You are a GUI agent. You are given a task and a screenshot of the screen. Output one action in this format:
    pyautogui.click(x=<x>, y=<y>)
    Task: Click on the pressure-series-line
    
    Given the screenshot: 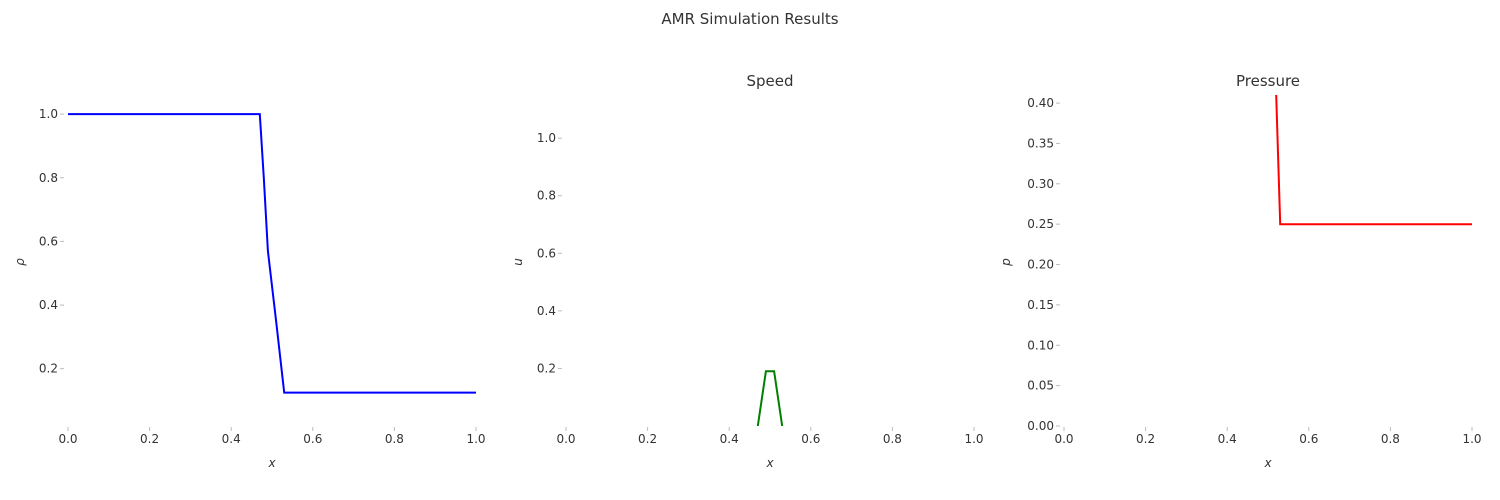 What is the action you would take?
    pyautogui.click(x=1373, y=160)
    